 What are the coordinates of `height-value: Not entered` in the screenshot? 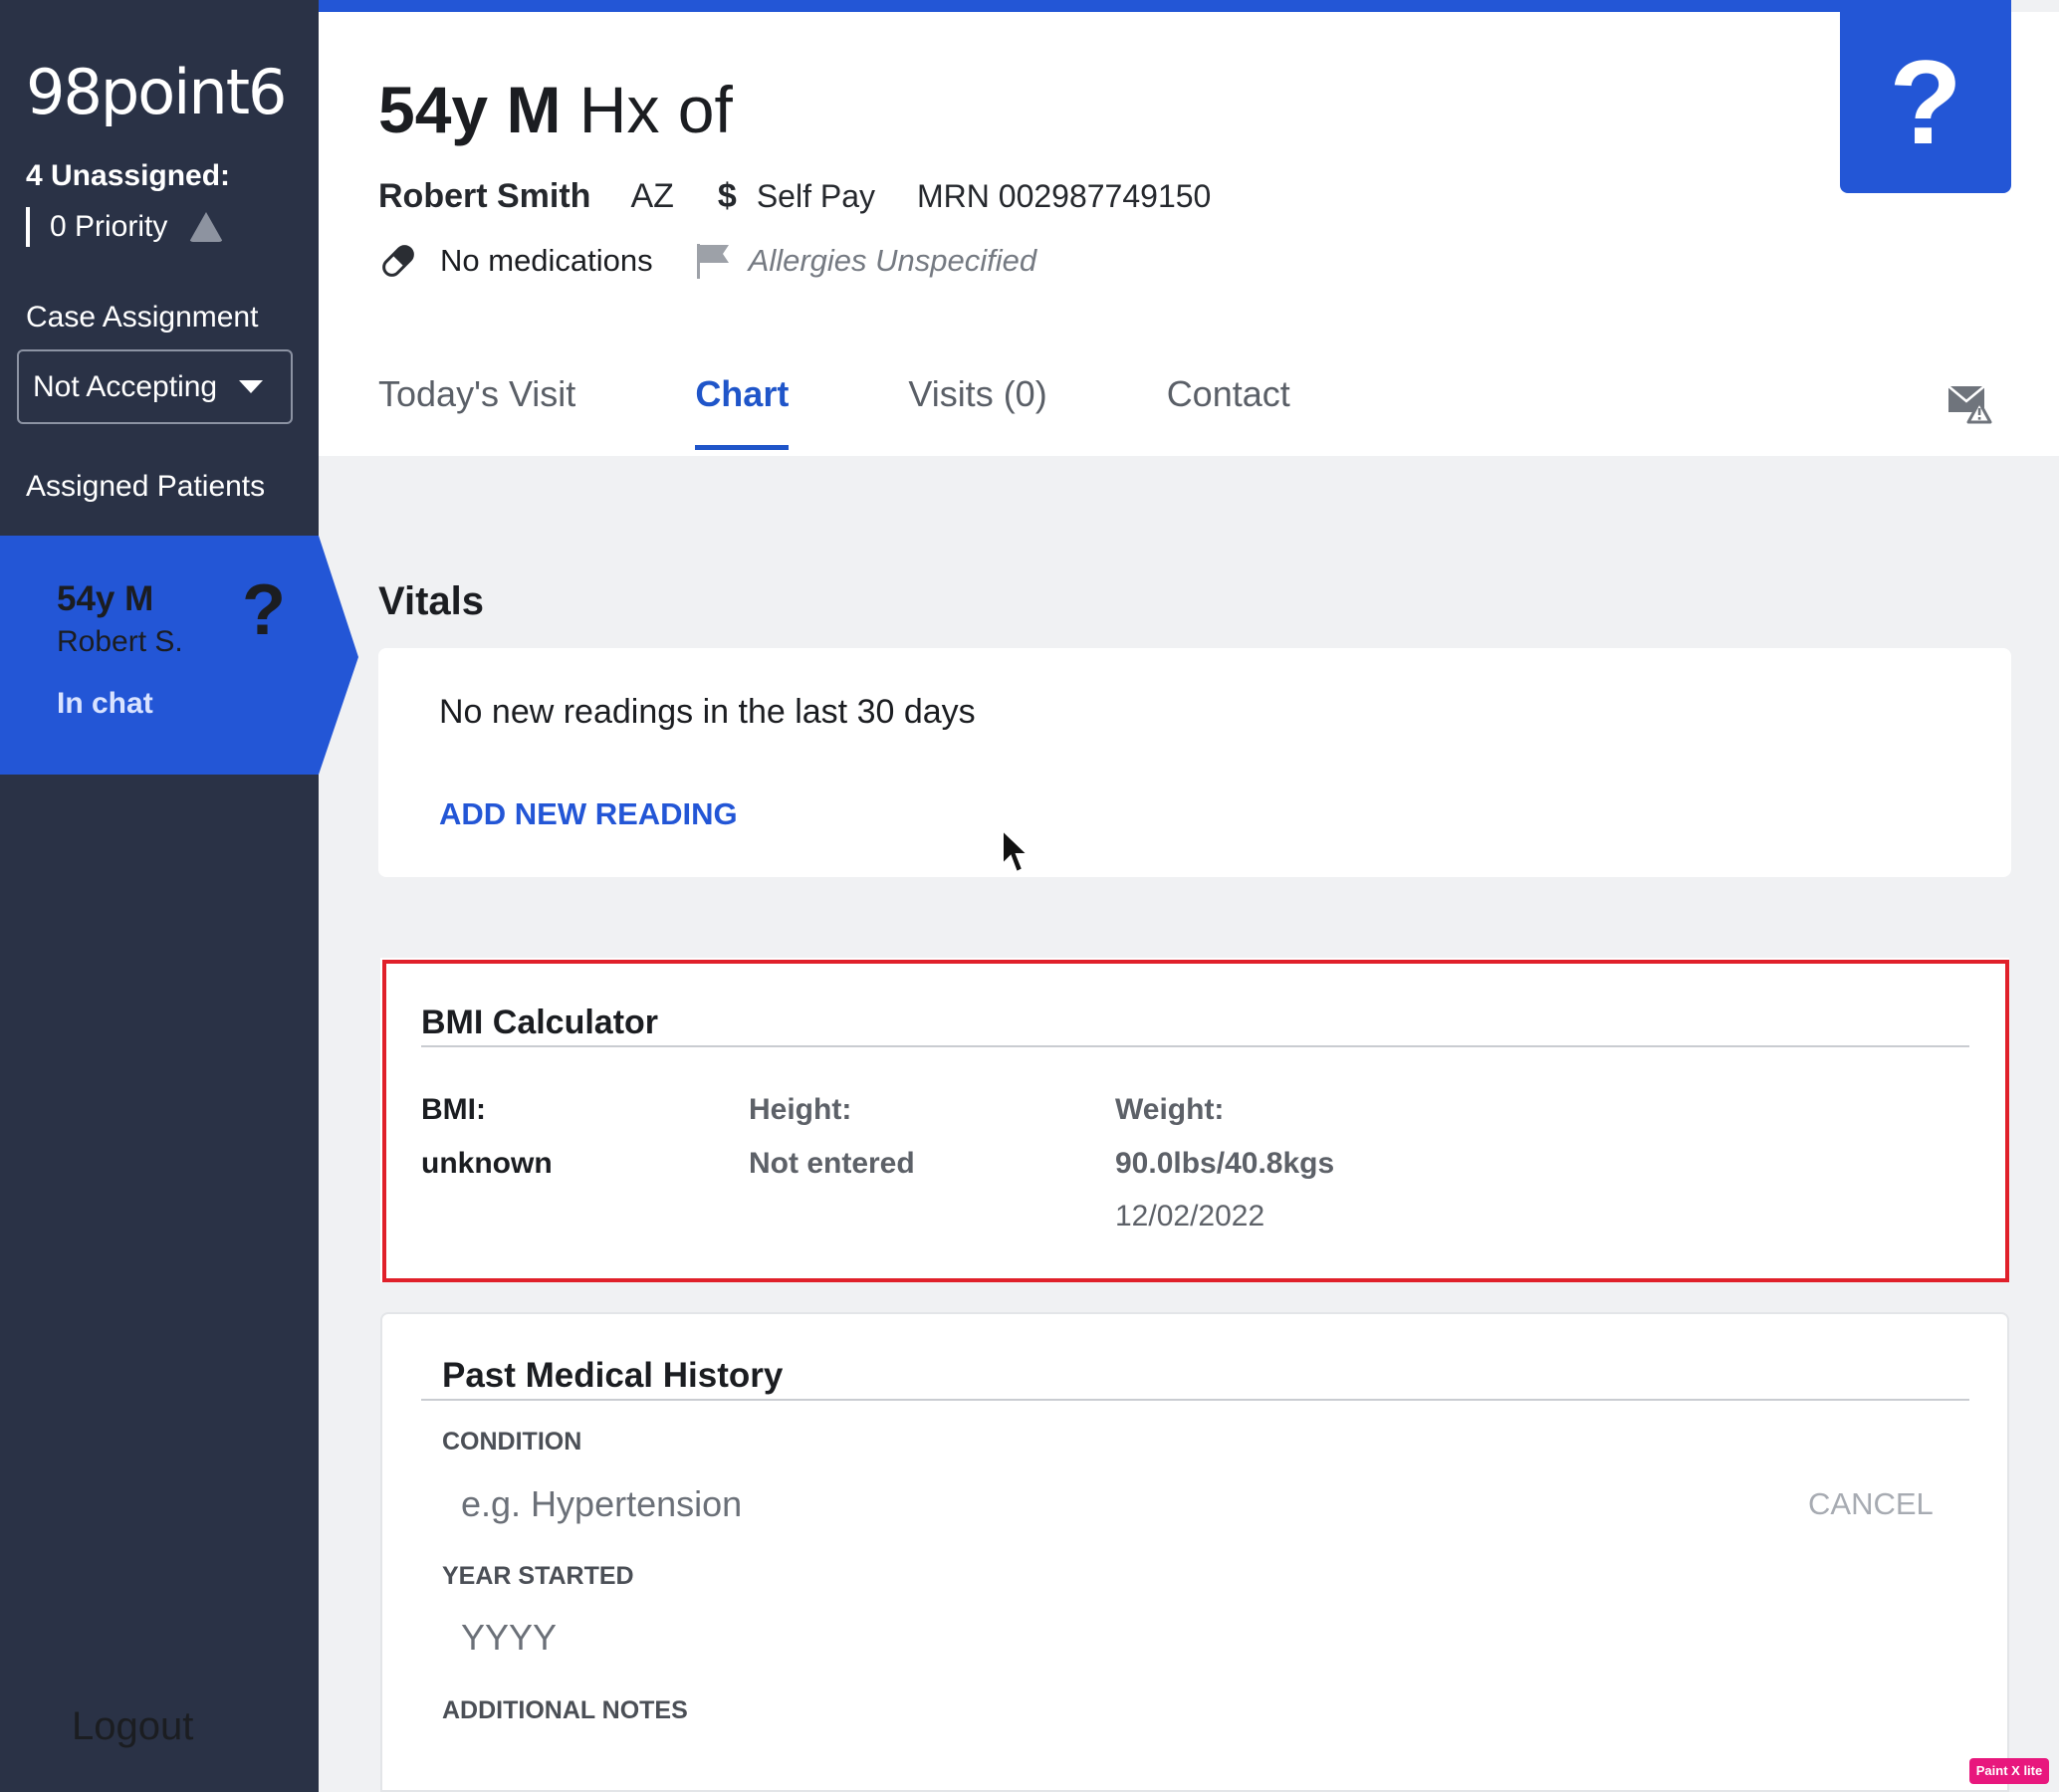 It's located at (832, 1163).